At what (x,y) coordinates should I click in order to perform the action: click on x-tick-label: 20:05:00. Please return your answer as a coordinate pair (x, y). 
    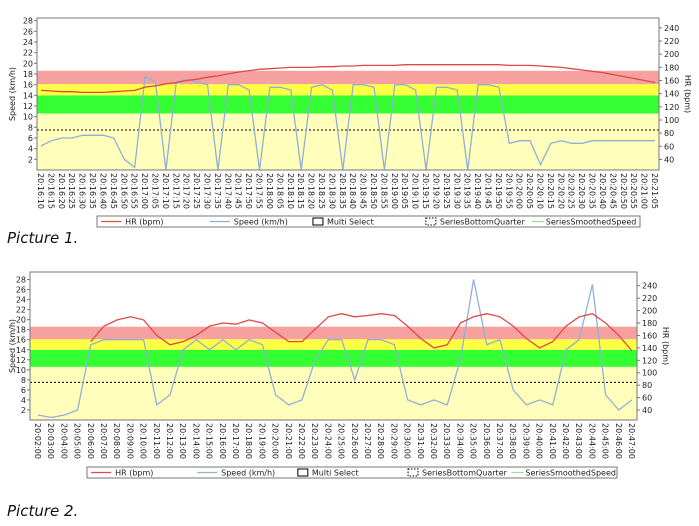
    Looking at the image, I should click on (77, 441).